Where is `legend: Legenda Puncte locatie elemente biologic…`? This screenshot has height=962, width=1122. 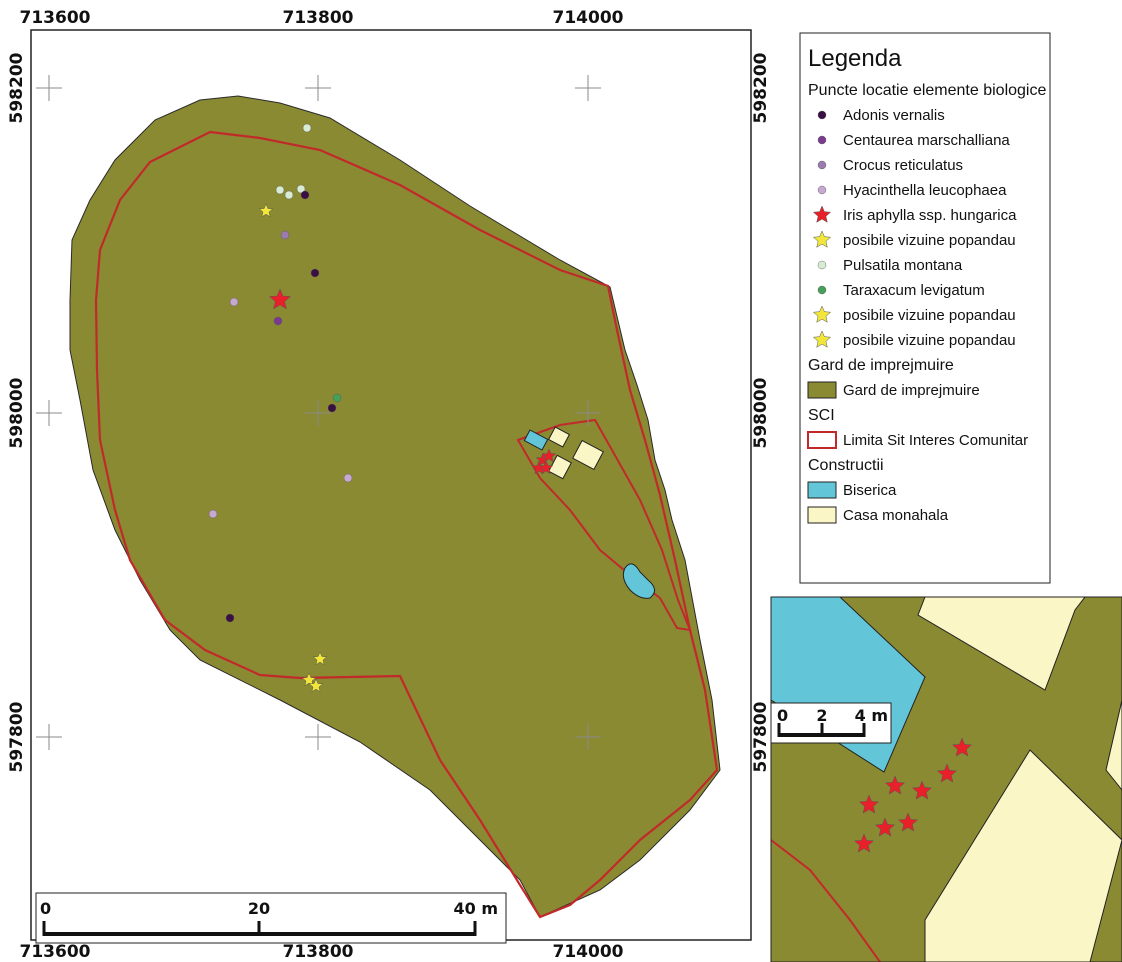
legend: Legenda Puncte locatie elemente biologic… is located at coordinates (925, 308).